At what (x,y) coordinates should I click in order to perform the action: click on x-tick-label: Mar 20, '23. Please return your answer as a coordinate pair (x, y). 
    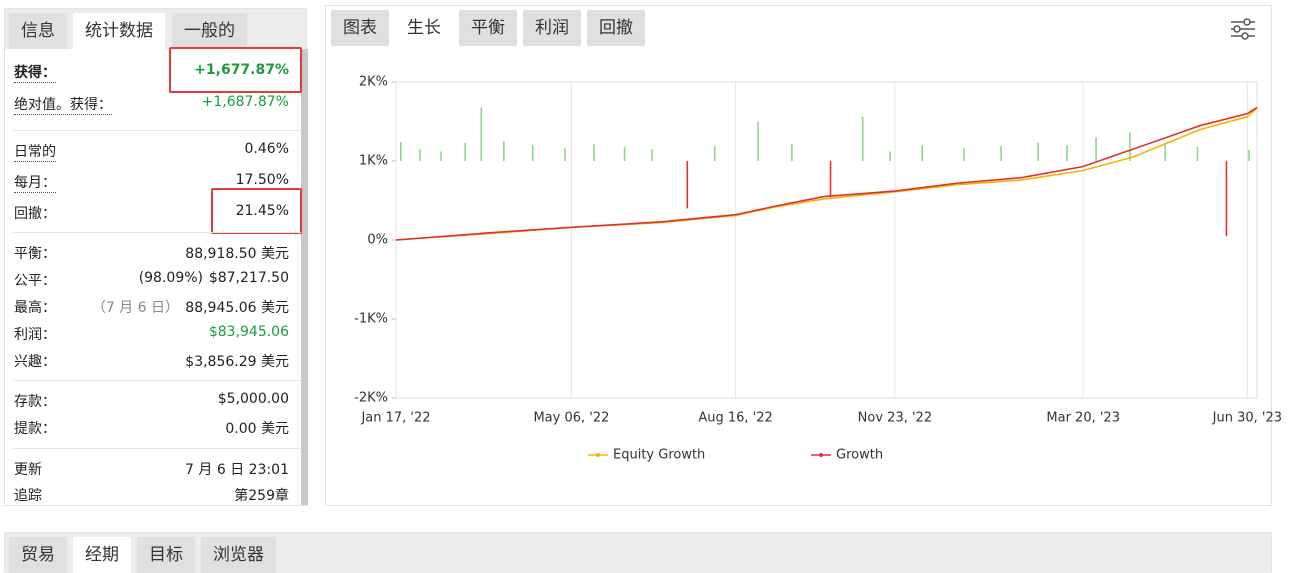
    Looking at the image, I should click on (1083, 418).